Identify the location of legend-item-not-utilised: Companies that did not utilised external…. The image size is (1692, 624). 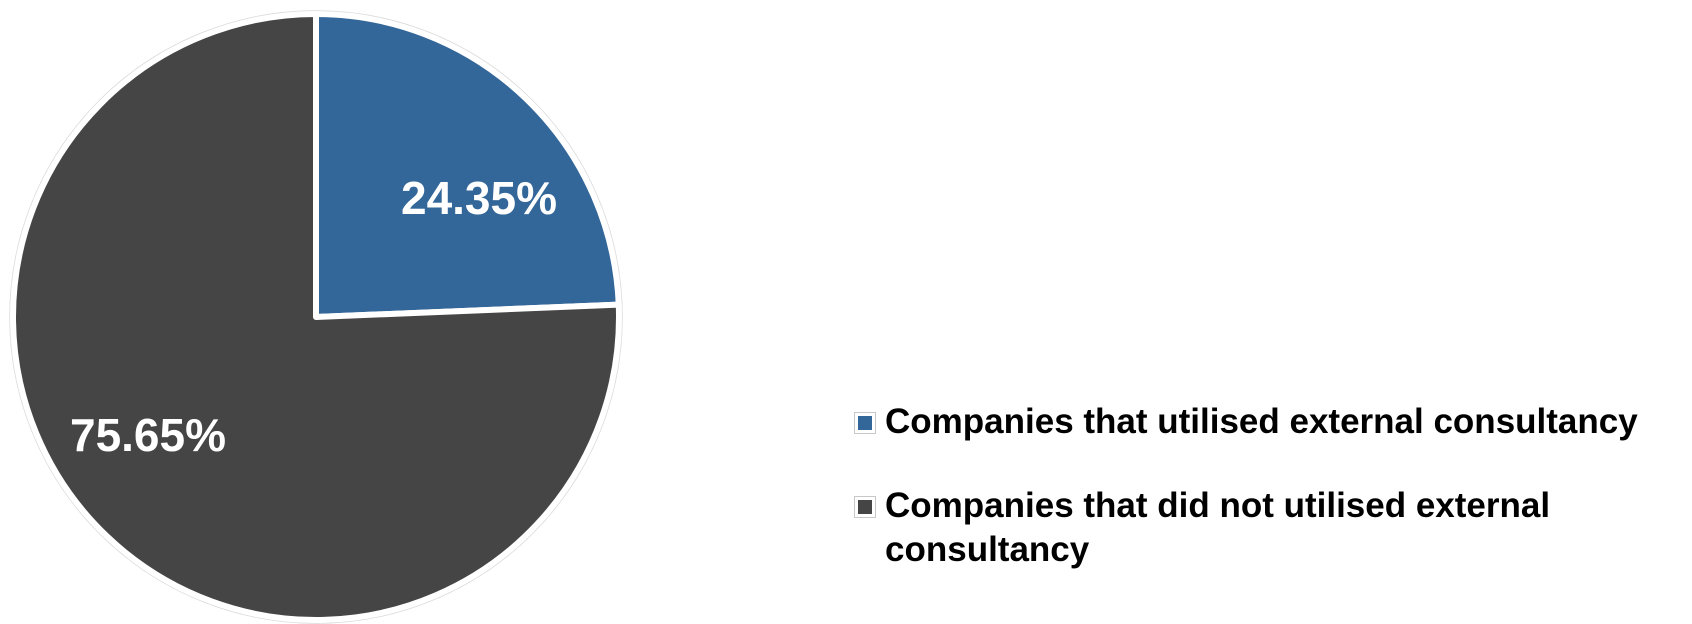
(1269, 528).